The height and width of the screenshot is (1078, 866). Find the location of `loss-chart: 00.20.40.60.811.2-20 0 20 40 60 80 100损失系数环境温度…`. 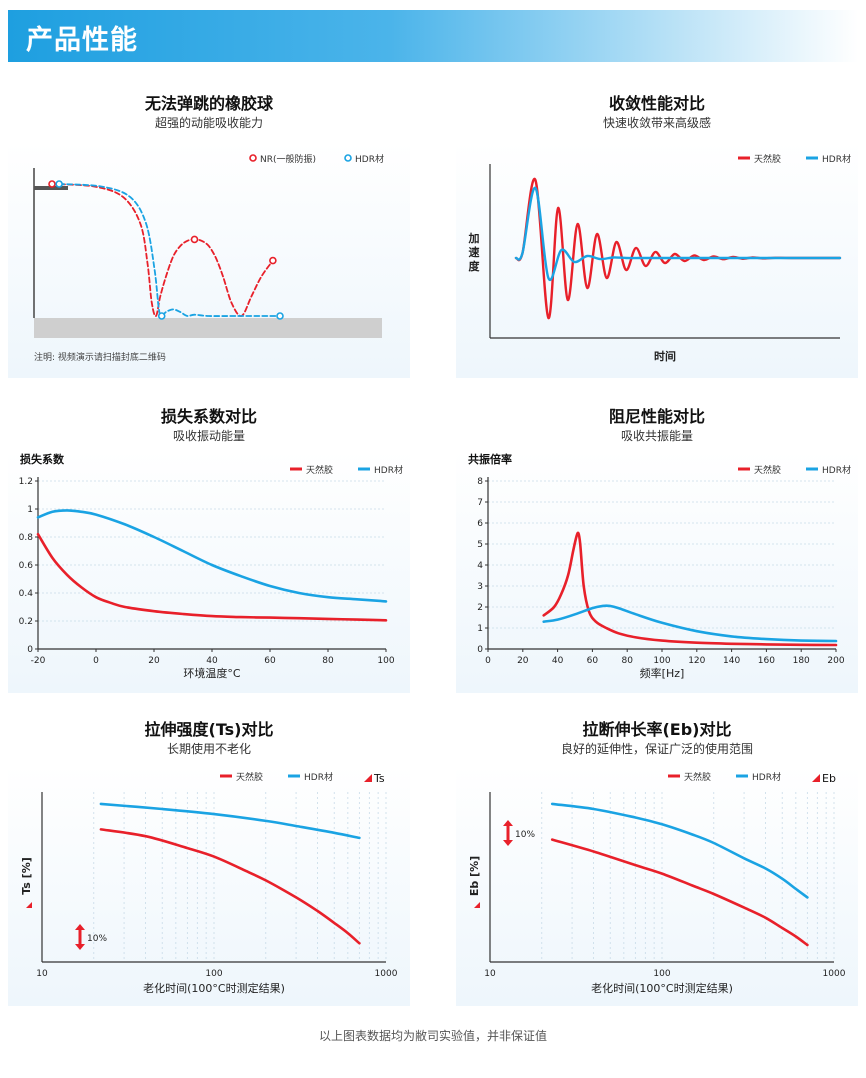

loss-chart: 00.20.40.60.811.2-20 0 20 40 60 80 100损失系数环境温度… is located at coordinates (211, 566).